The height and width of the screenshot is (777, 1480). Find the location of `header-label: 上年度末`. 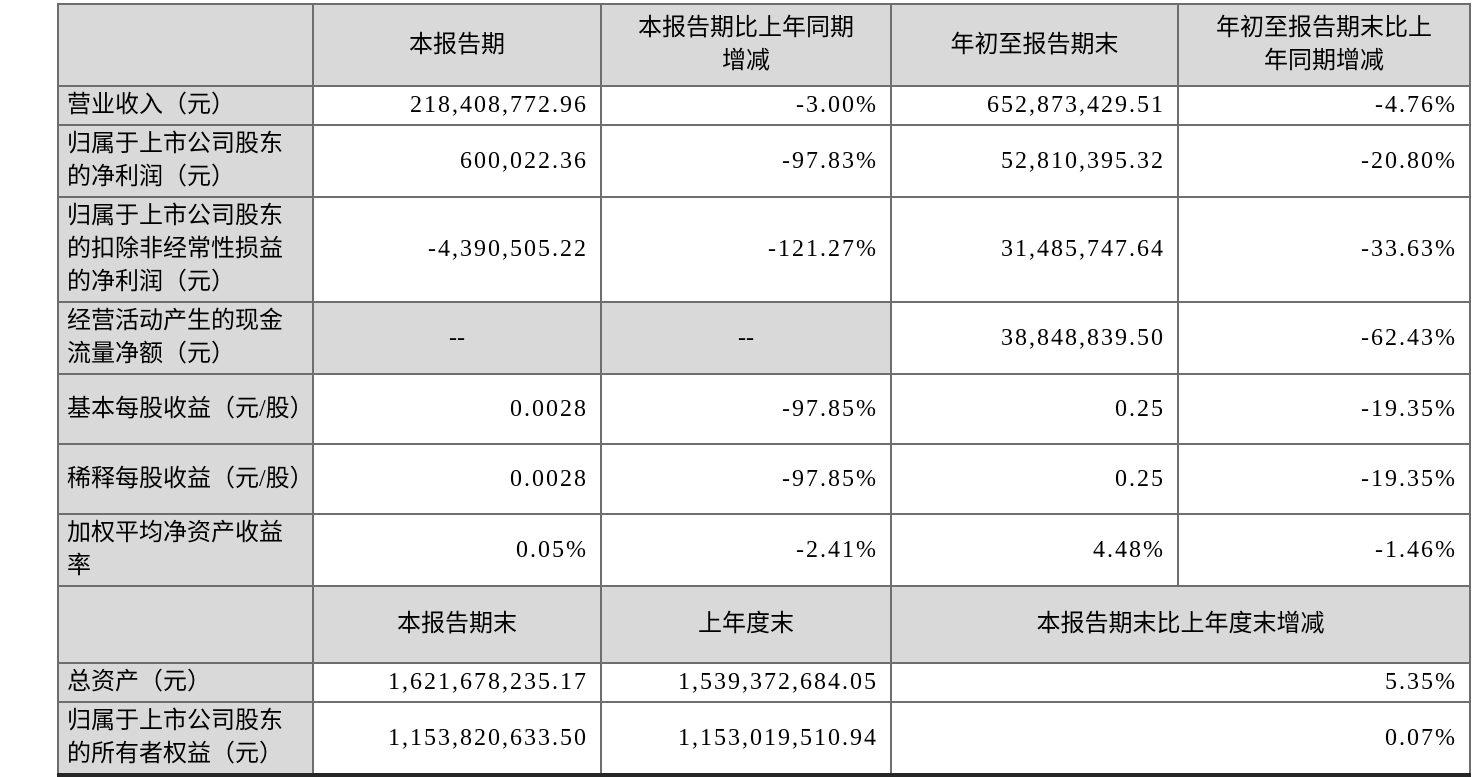

header-label: 上年度末 is located at coordinates (746, 624).